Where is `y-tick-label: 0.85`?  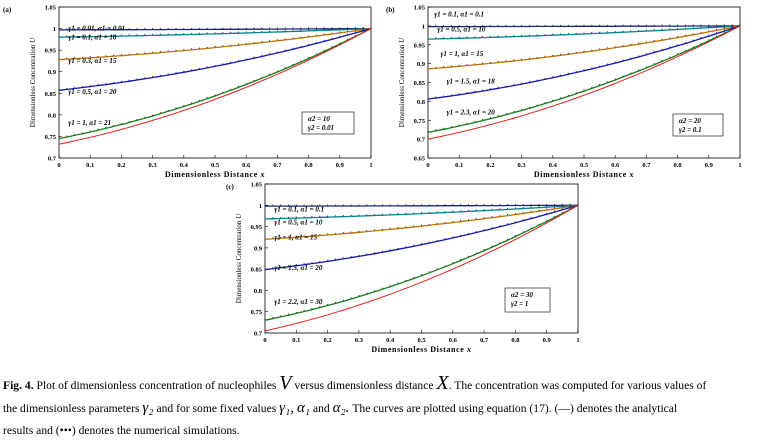
y-tick-label: 0.85 is located at coordinates (51, 94).